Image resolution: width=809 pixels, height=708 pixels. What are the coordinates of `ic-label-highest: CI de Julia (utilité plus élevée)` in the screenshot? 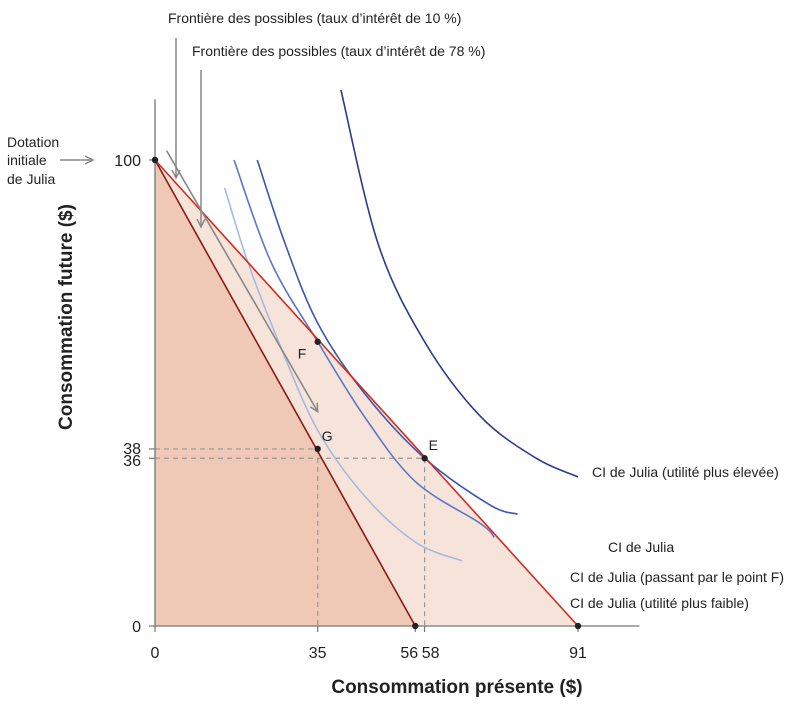 It's located at (685, 472).